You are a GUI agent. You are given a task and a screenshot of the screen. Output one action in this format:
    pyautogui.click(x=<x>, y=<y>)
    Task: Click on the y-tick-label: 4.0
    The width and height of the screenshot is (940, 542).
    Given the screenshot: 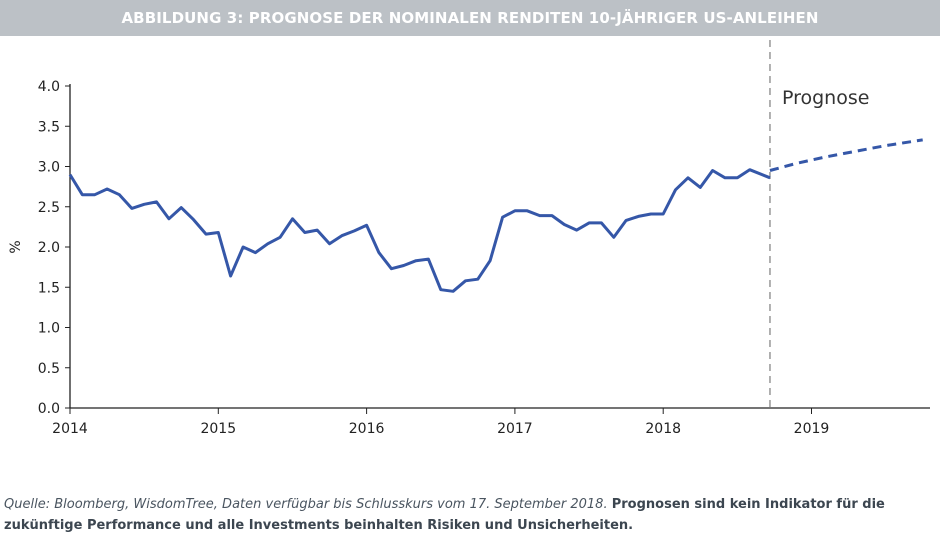 What is the action you would take?
    pyautogui.click(x=49, y=87)
    